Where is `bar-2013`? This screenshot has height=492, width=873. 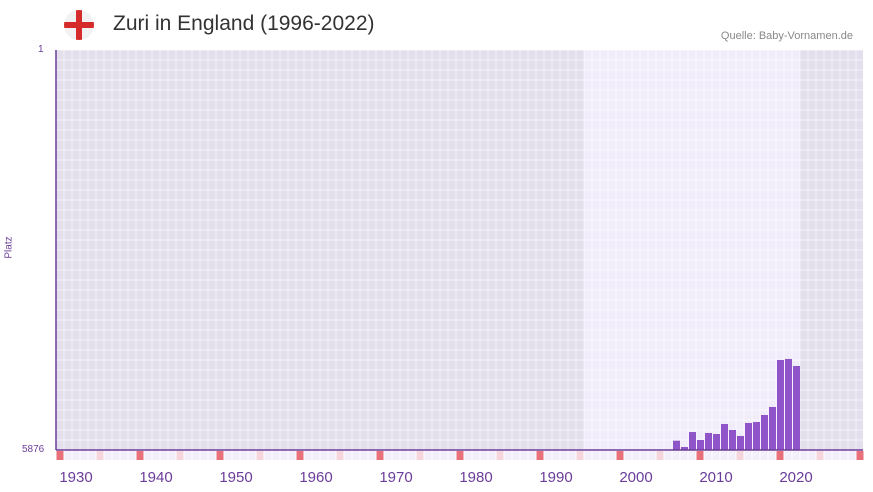
bar-2013 is located at coordinates (740, 442).